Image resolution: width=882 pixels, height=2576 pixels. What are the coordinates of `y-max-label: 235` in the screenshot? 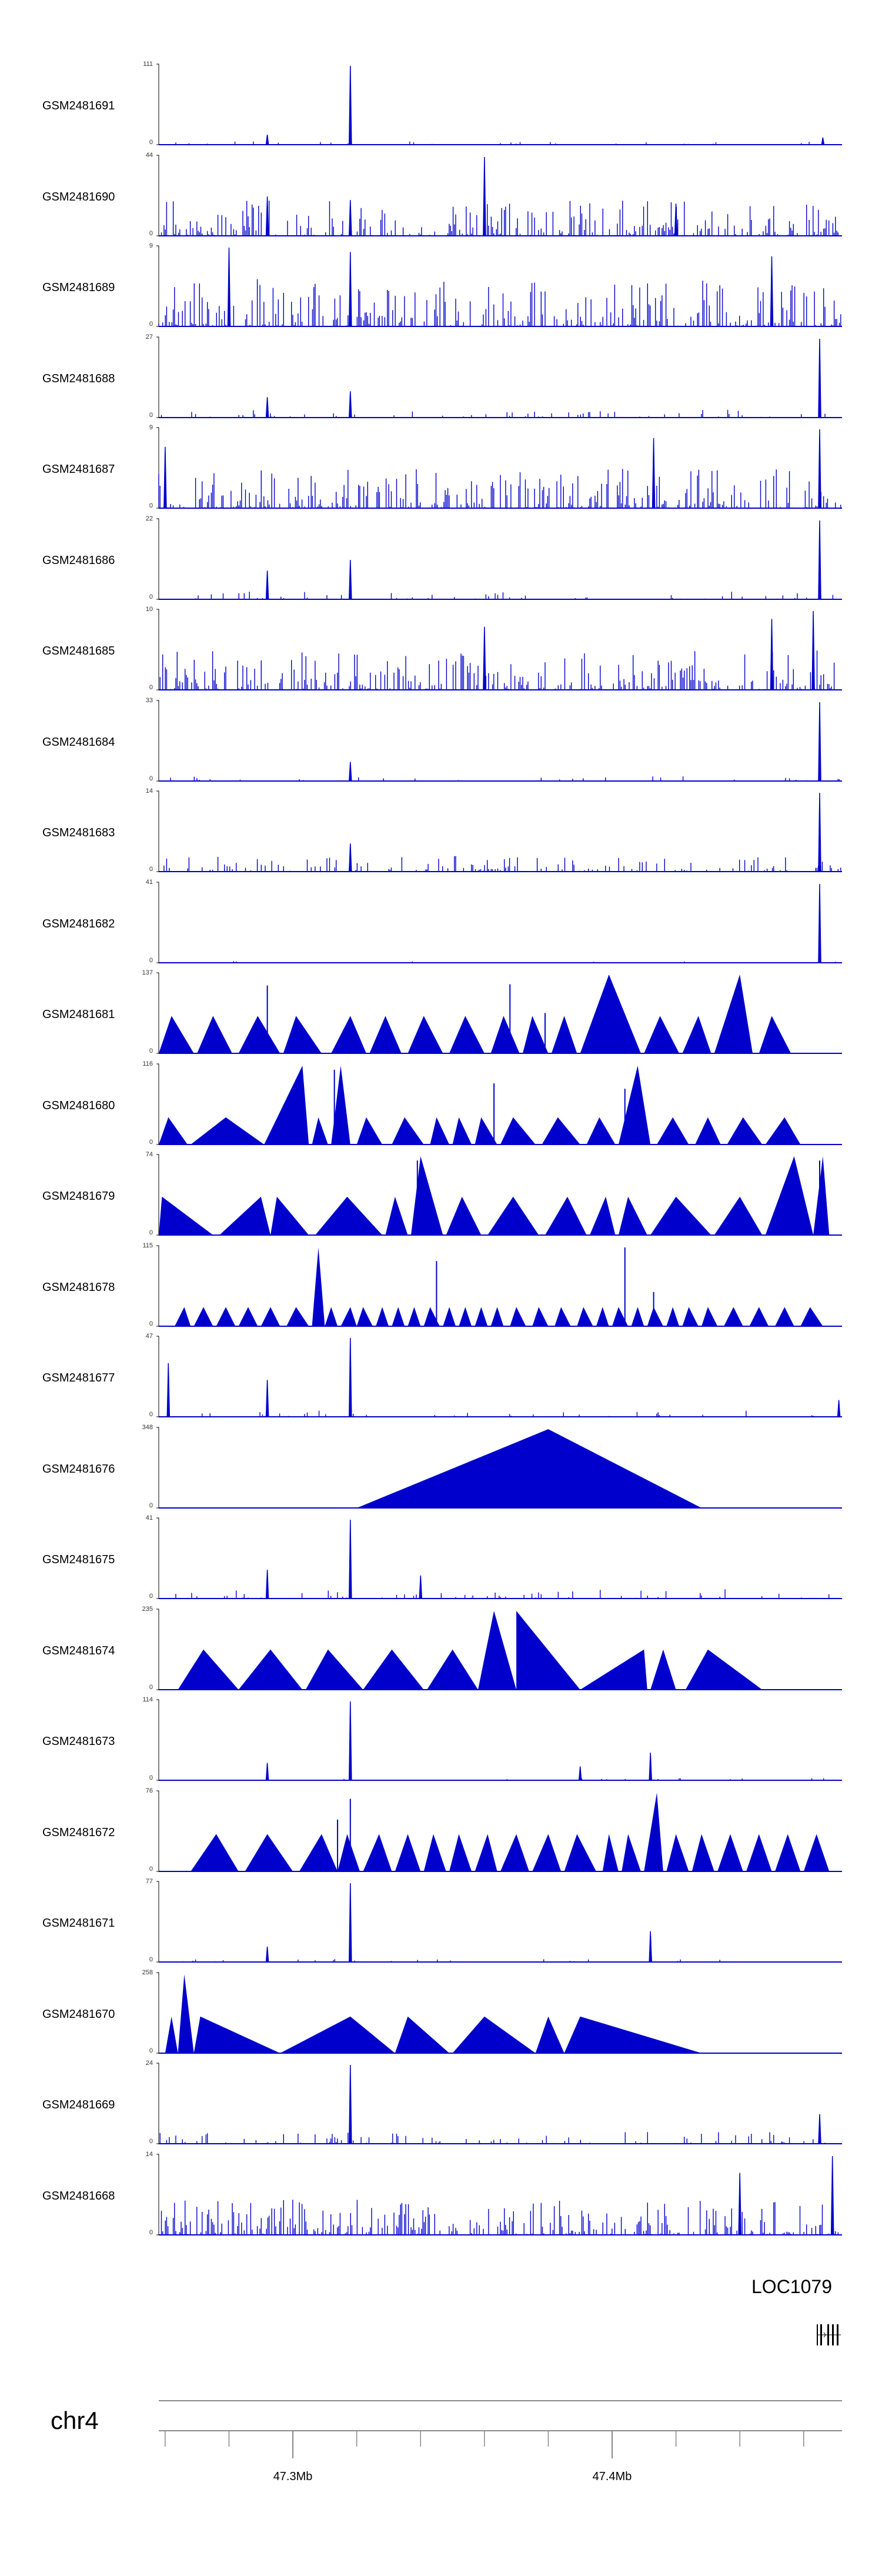 It's located at (147, 1609).